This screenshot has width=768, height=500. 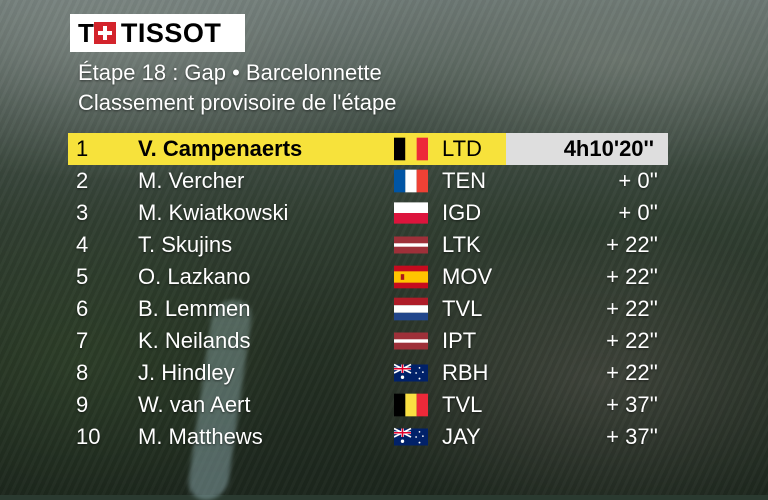 I want to click on rider-rank: 2, so click(x=82, y=180).